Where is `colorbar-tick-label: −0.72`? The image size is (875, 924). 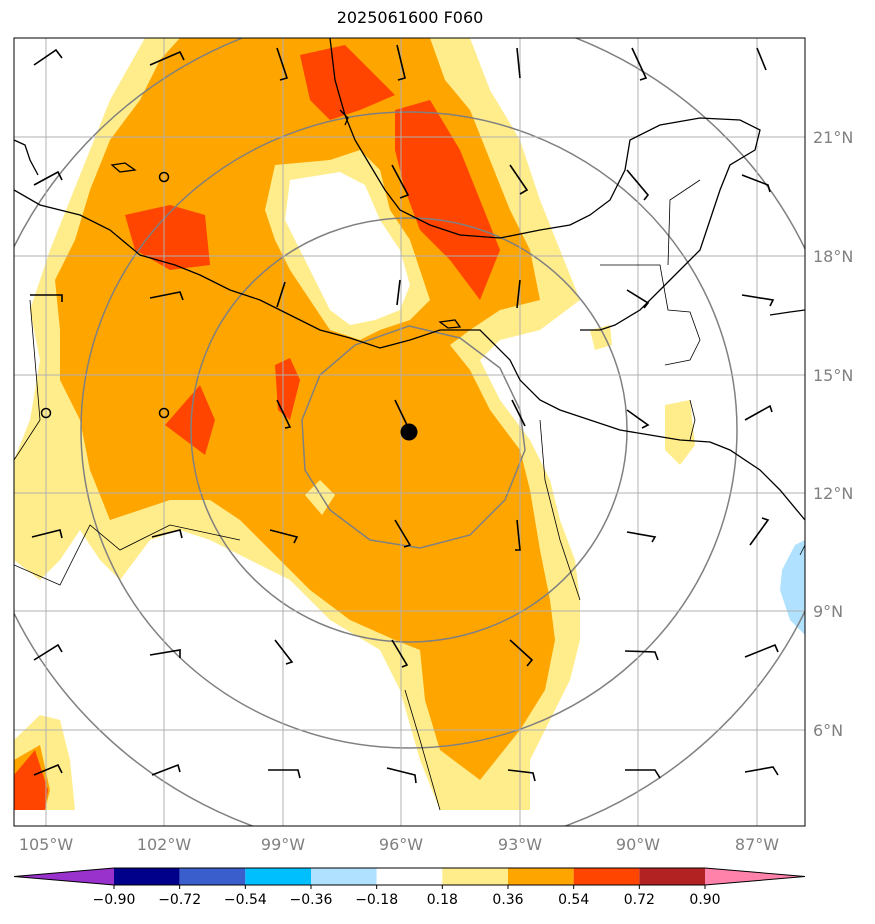 colorbar-tick-label: −0.72 is located at coordinates (179, 900).